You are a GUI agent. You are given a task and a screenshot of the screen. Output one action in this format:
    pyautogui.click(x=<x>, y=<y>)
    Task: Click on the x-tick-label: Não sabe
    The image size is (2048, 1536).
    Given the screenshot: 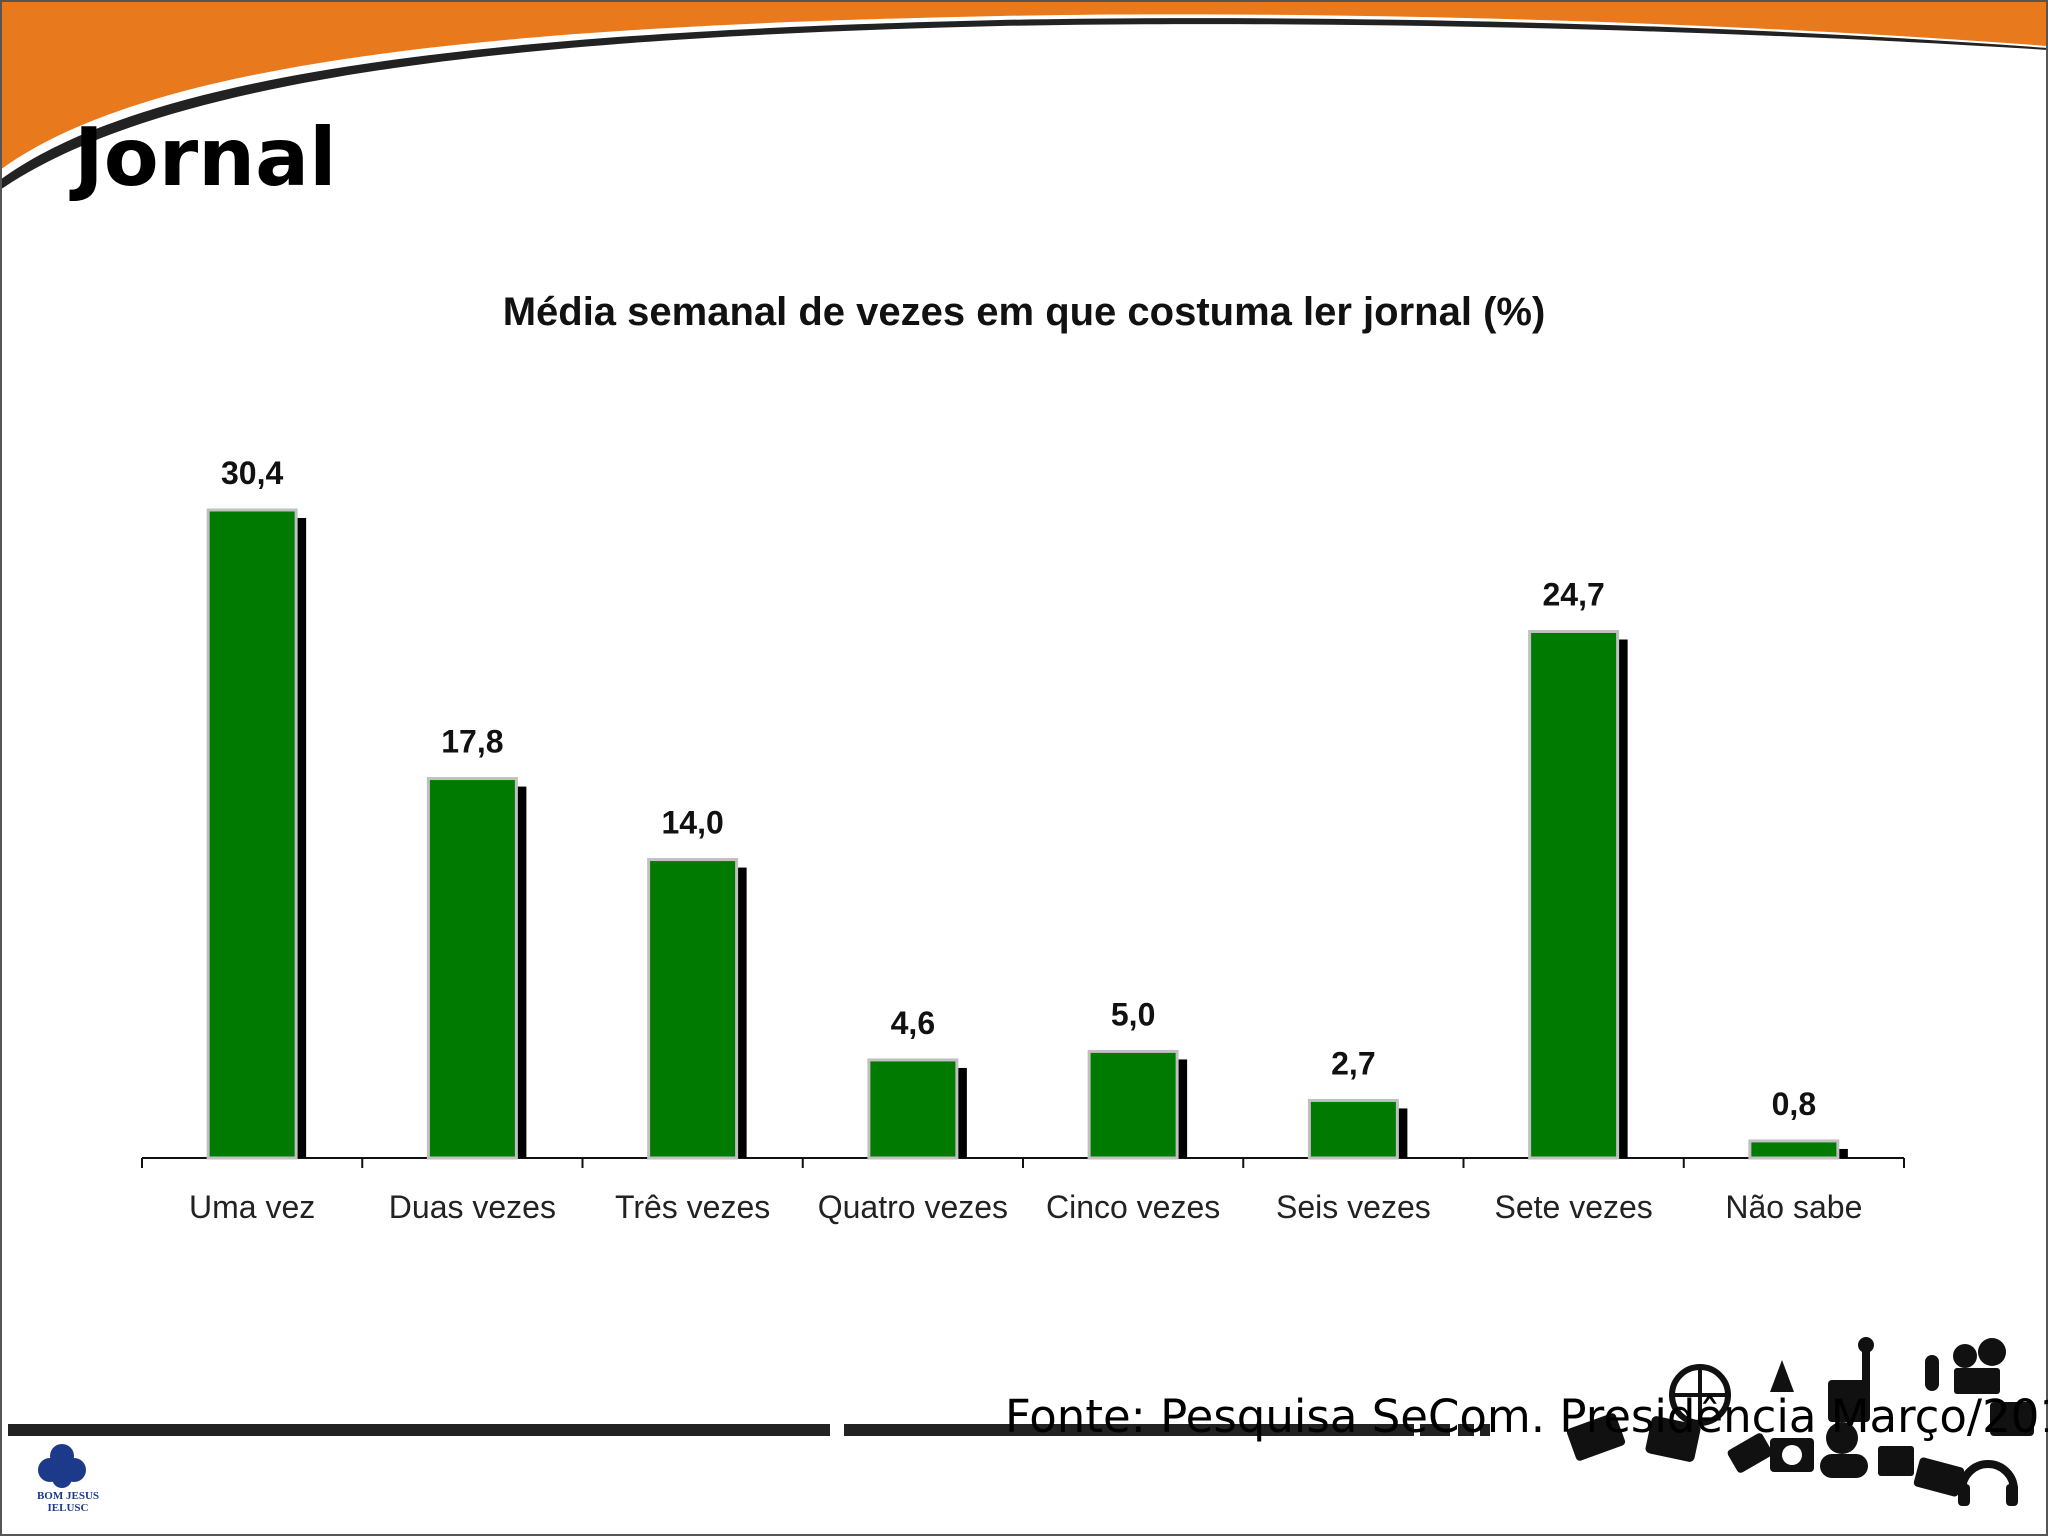 What is the action you would take?
    pyautogui.click(x=1793, y=1207)
    